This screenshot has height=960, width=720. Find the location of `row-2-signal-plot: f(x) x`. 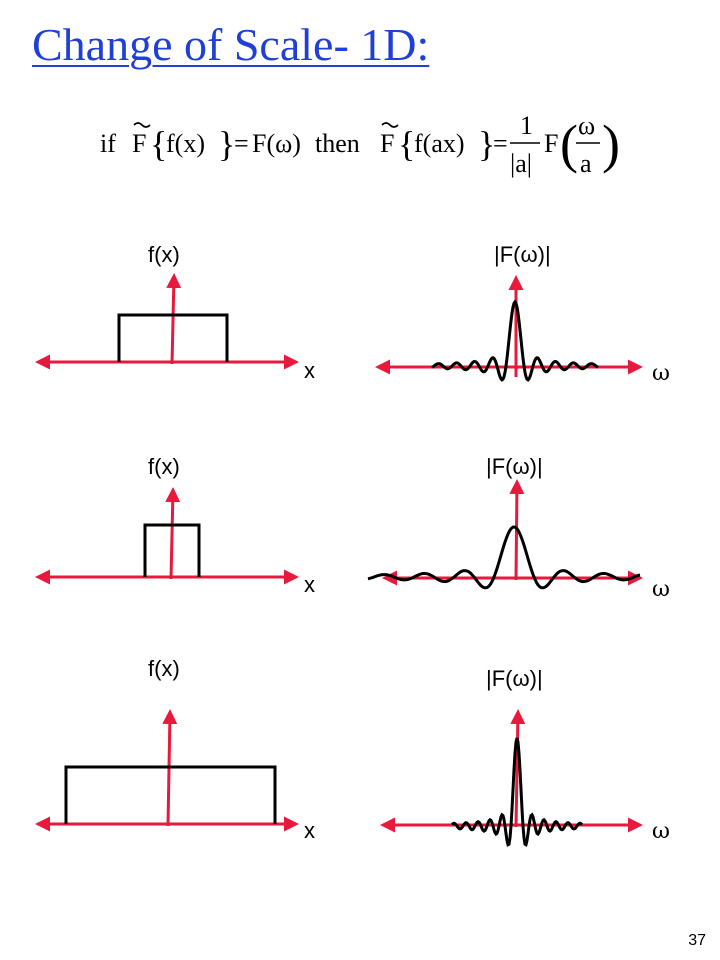

row-2-signal-plot: f(x) x is located at coordinates (175, 525).